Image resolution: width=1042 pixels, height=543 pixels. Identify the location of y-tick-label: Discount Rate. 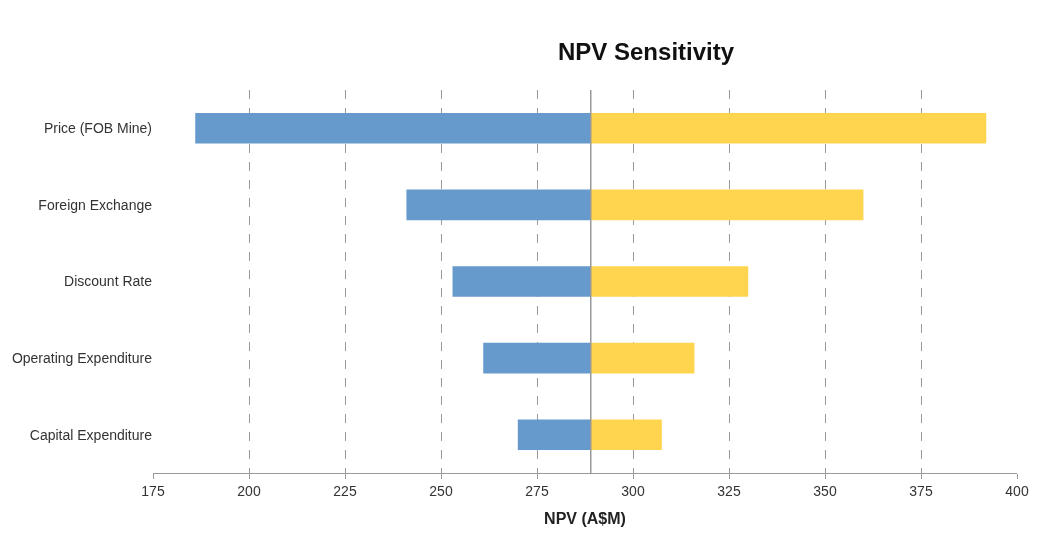
(108, 281).